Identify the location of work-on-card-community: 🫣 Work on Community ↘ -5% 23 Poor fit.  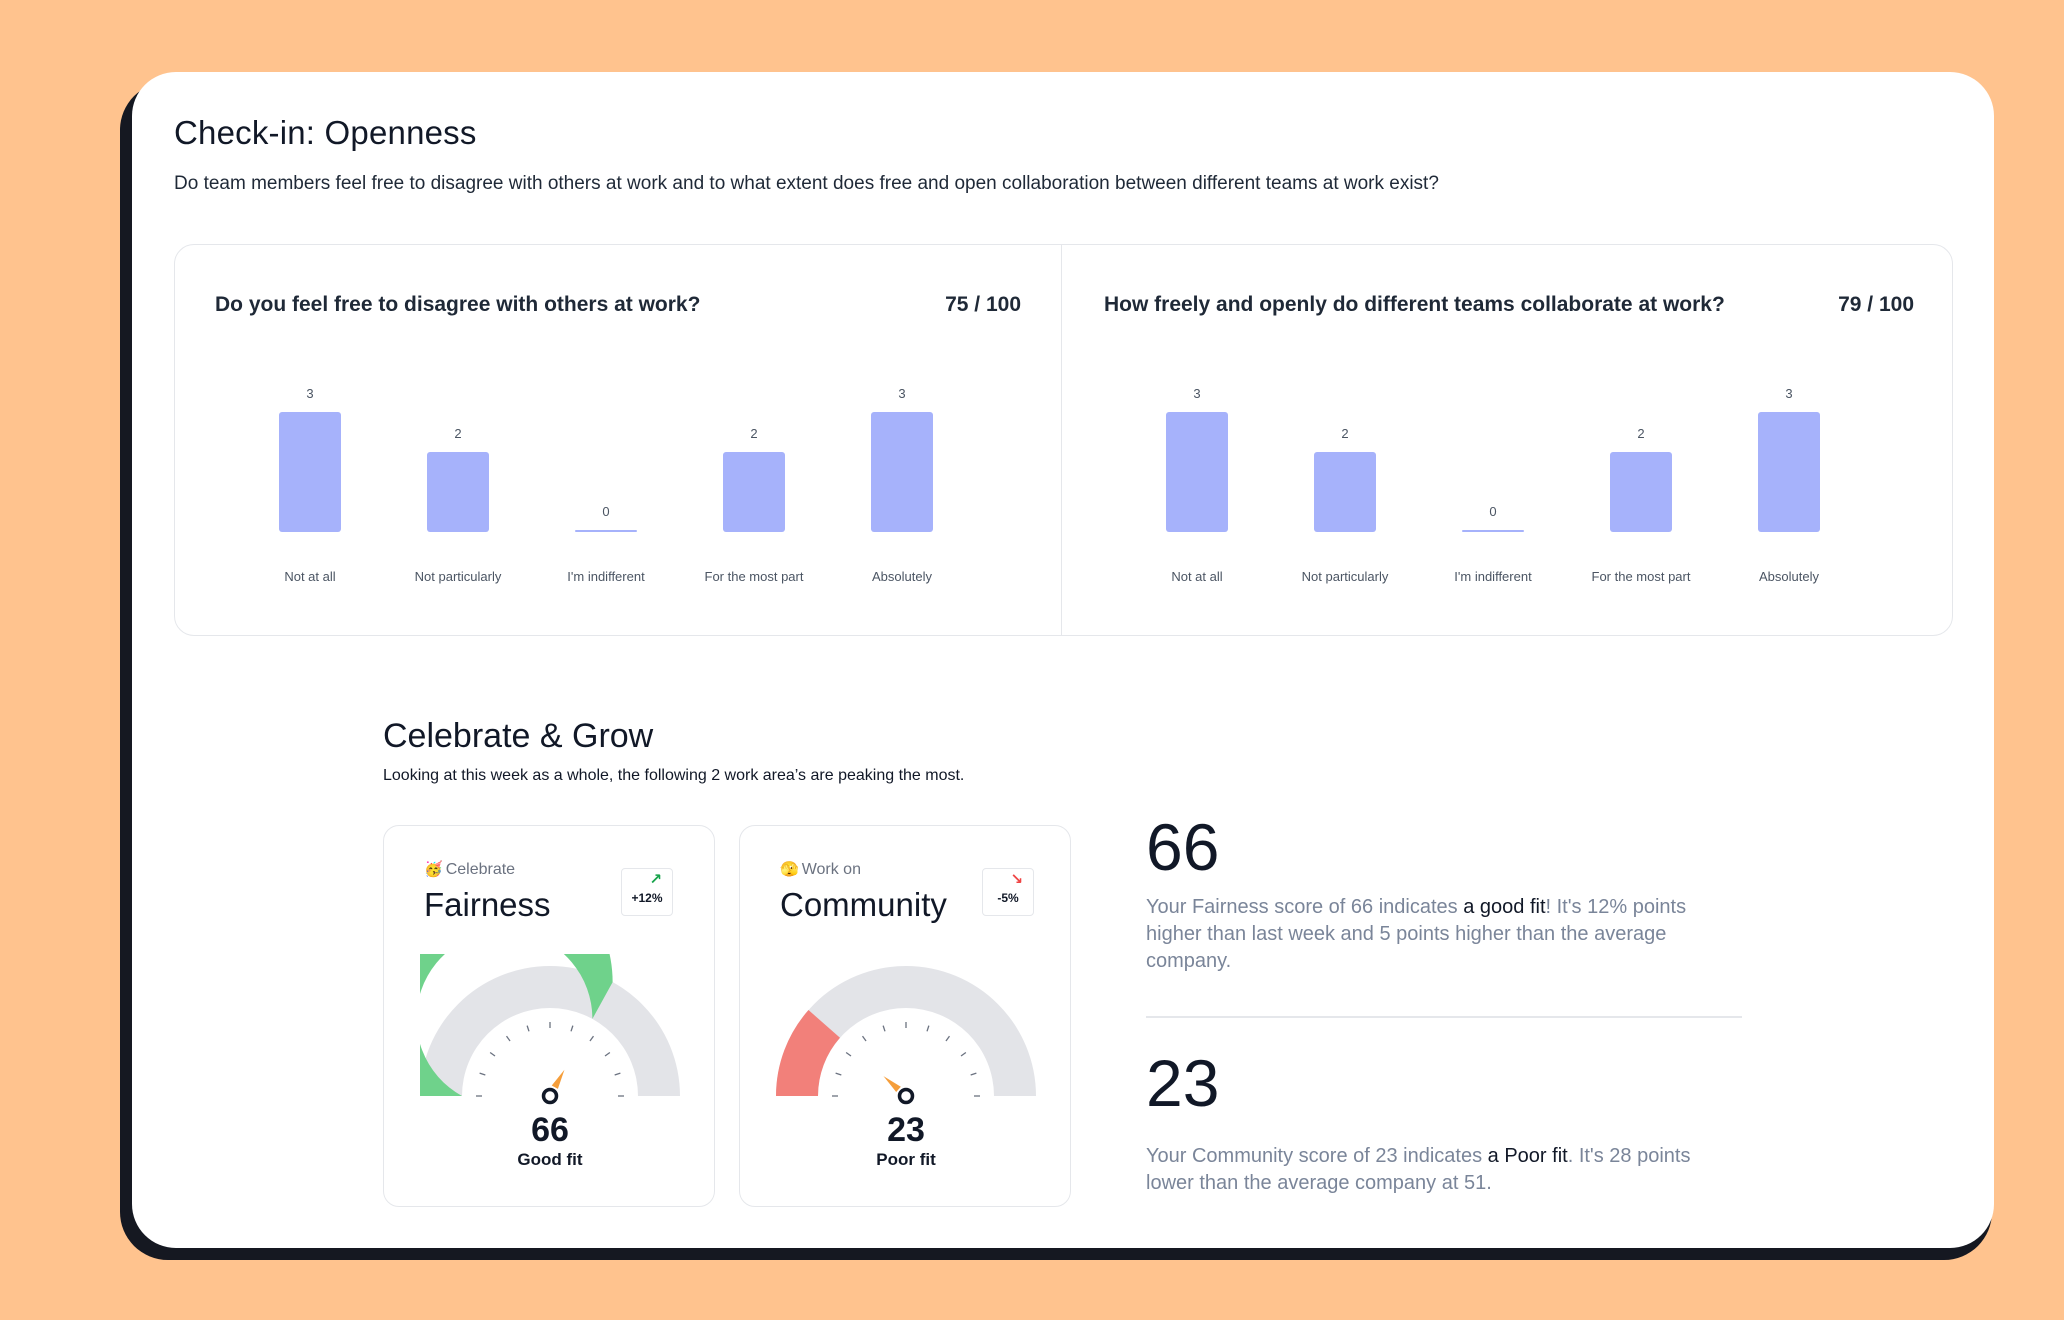
(905, 1016).